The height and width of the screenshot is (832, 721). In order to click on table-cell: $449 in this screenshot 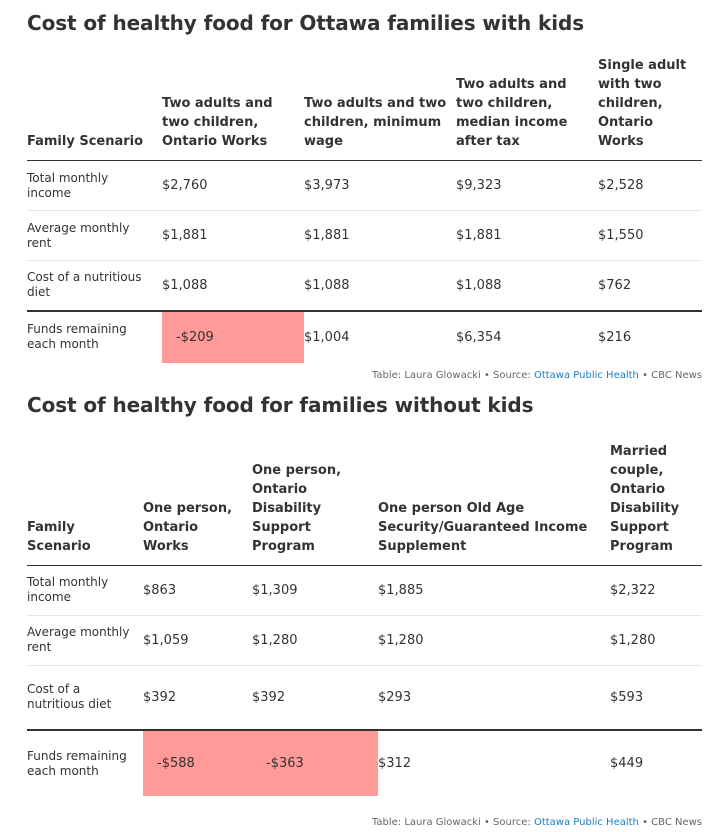, I will do `click(656, 762)`.